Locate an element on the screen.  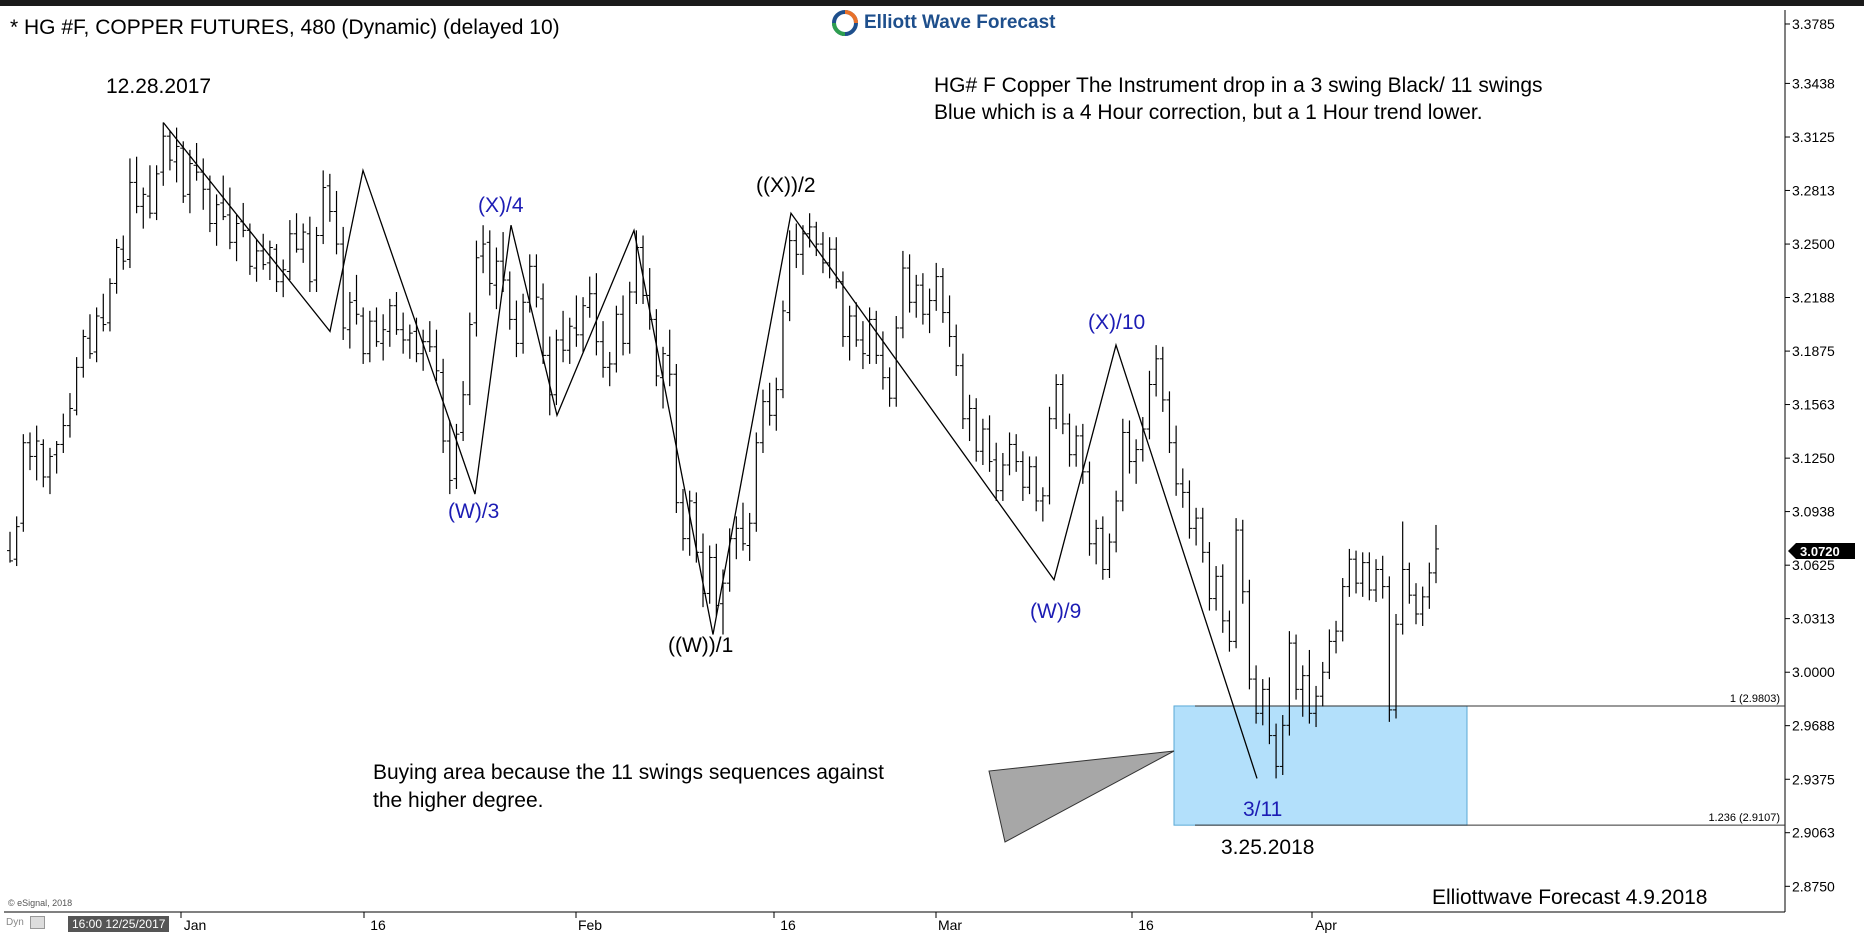
wave-label-x10: (X)/10 is located at coordinates (1117, 322).